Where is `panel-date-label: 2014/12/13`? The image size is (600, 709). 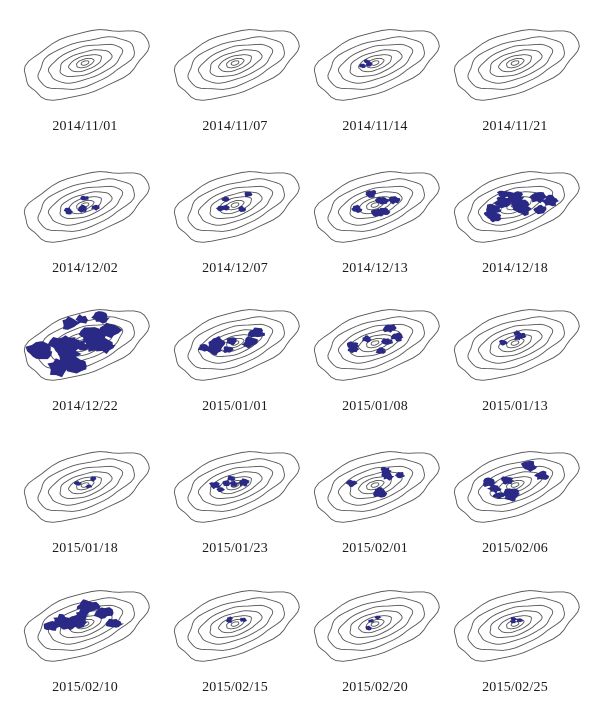 panel-date-label: 2014/12/13 is located at coordinates (375, 268).